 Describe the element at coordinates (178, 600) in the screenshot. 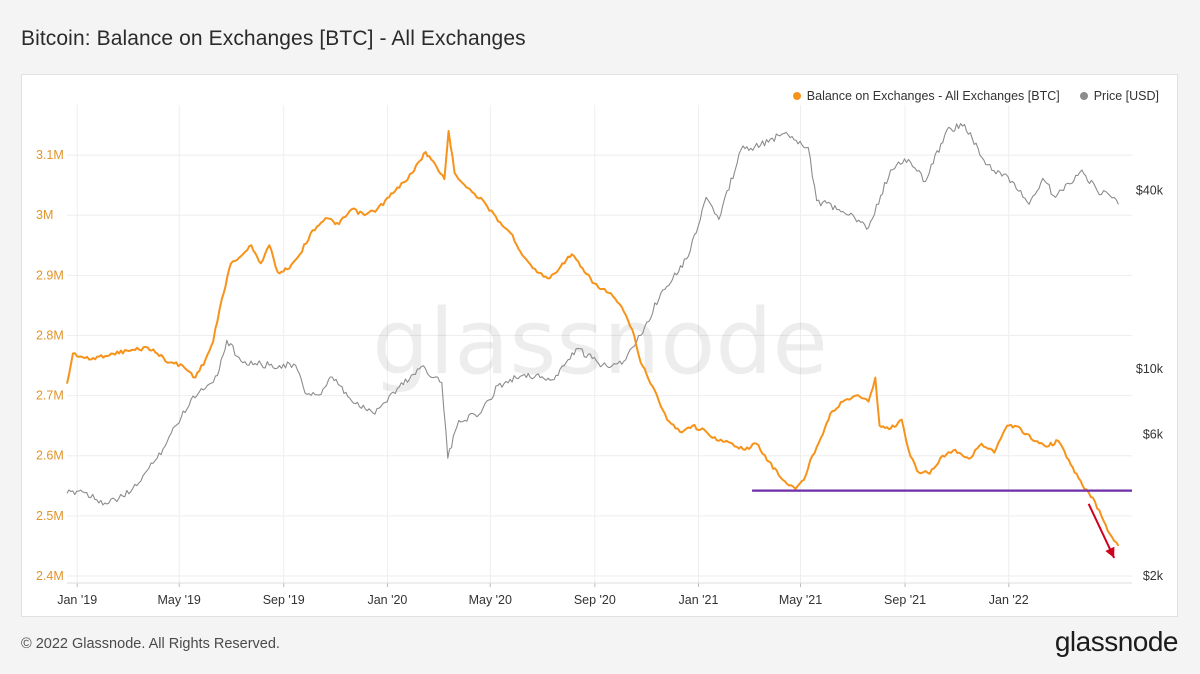

I see `x-tick-label: May '19` at that location.